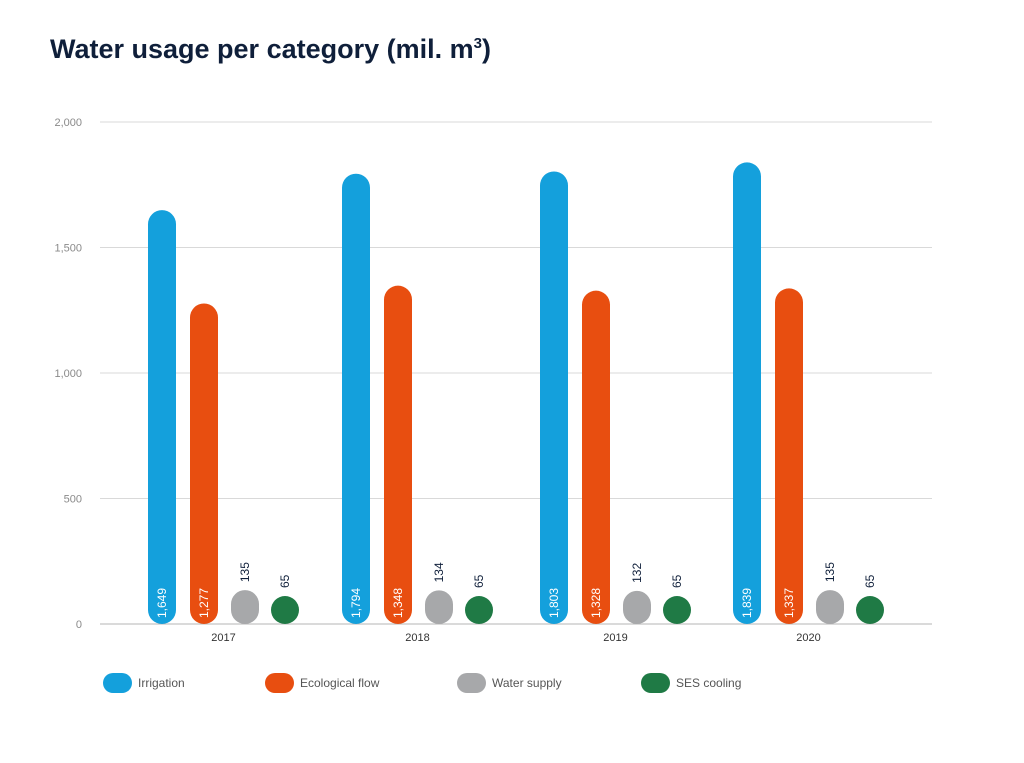  What do you see at coordinates (439, 572) in the screenshot?
I see `data-label: 134` at bounding box center [439, 572].